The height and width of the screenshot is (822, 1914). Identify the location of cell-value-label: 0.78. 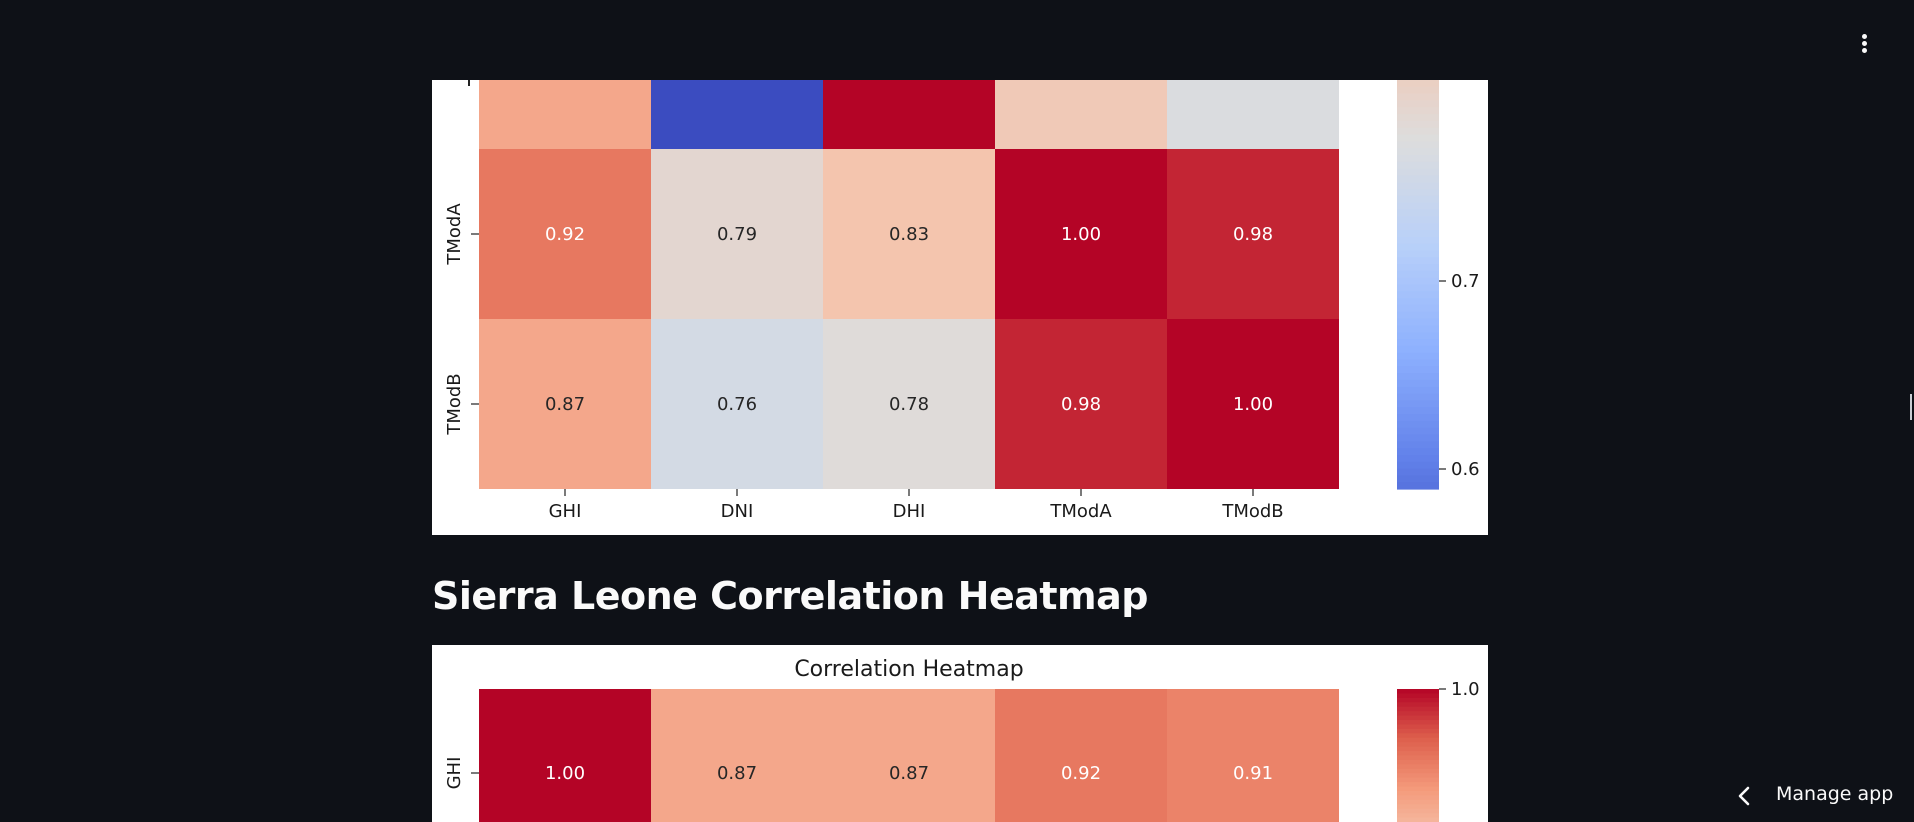
(909, 404).